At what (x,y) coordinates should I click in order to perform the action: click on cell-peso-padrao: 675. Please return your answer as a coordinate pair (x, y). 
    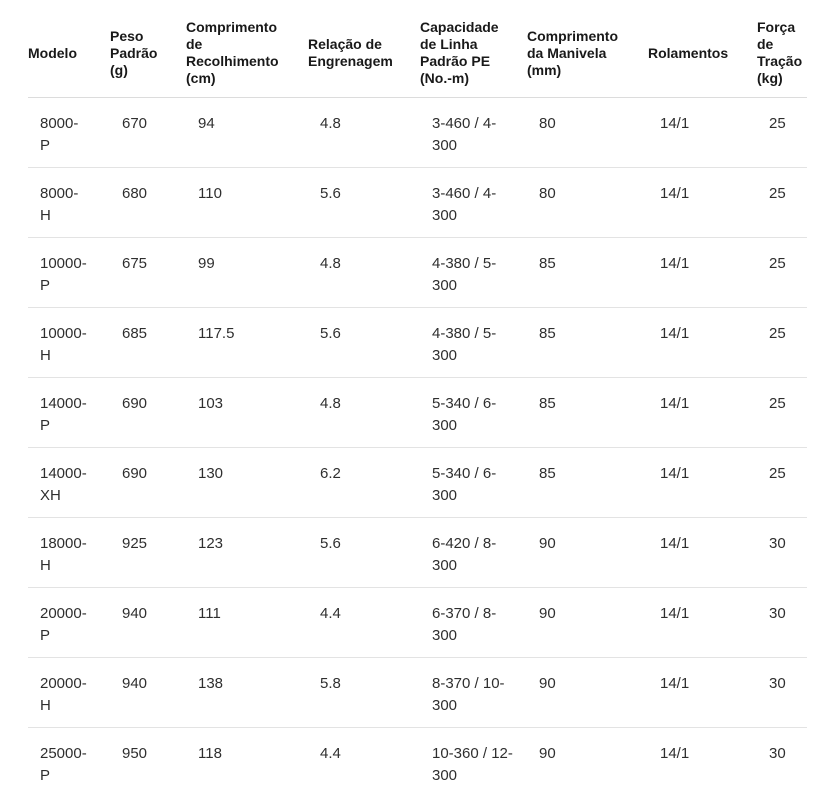
    Looking at the image, I should click on (135, 263).